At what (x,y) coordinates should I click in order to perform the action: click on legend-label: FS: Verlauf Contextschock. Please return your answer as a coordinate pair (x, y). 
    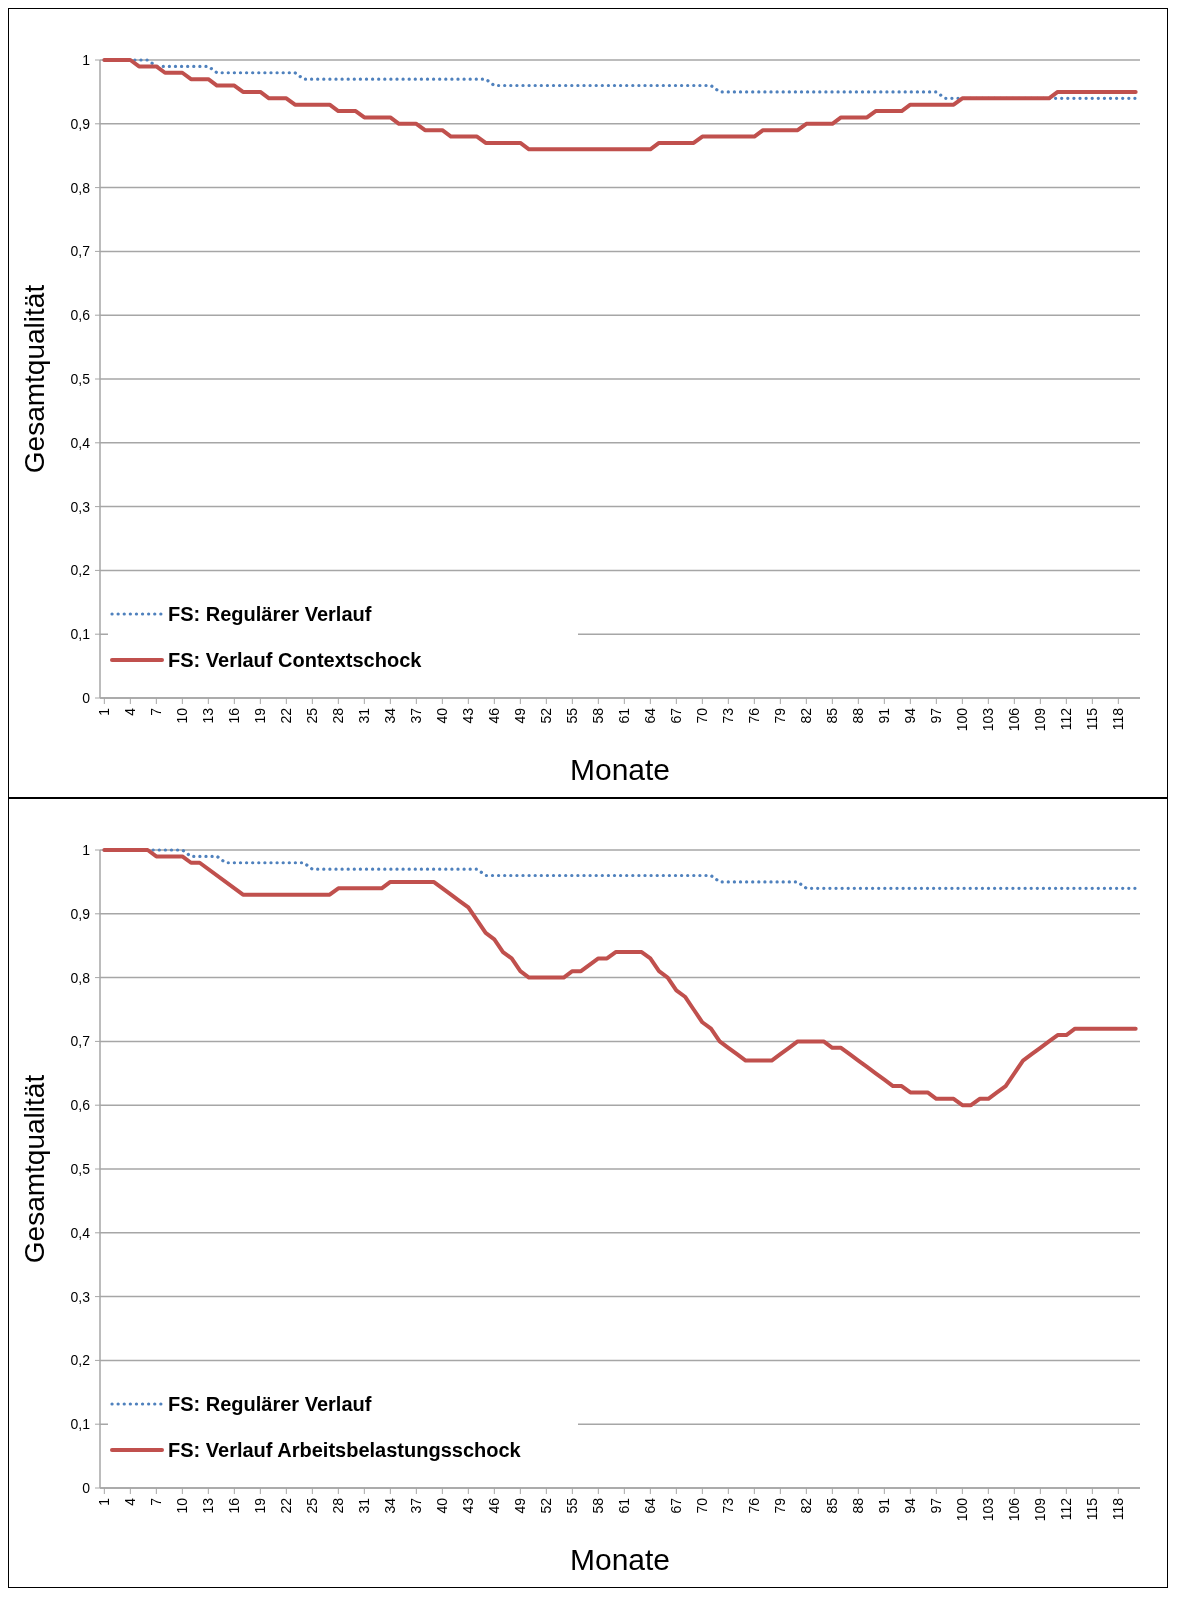
    Looking at the image, I should click on (295, 660).